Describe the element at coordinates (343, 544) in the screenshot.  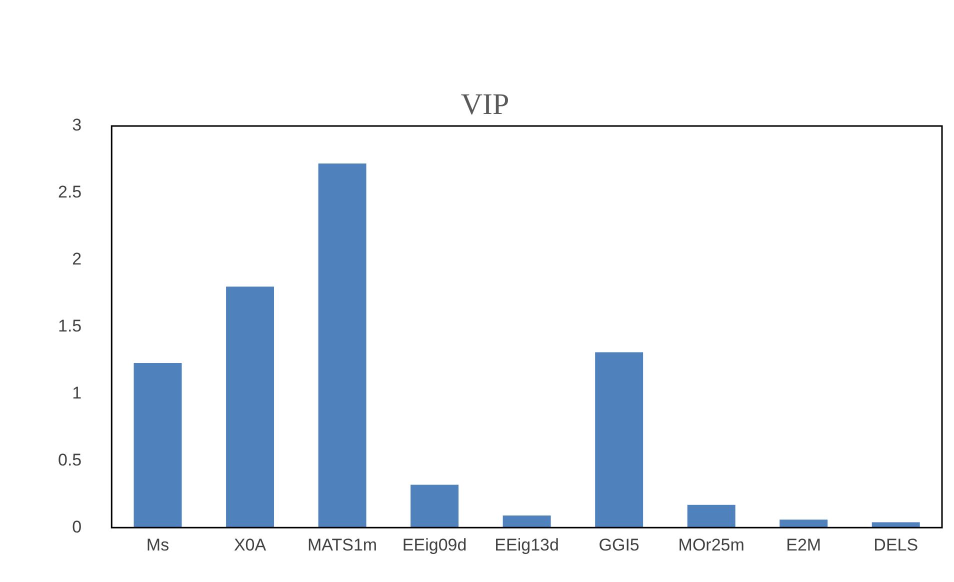
I see `x-tick-label: MATS1m` at that location.